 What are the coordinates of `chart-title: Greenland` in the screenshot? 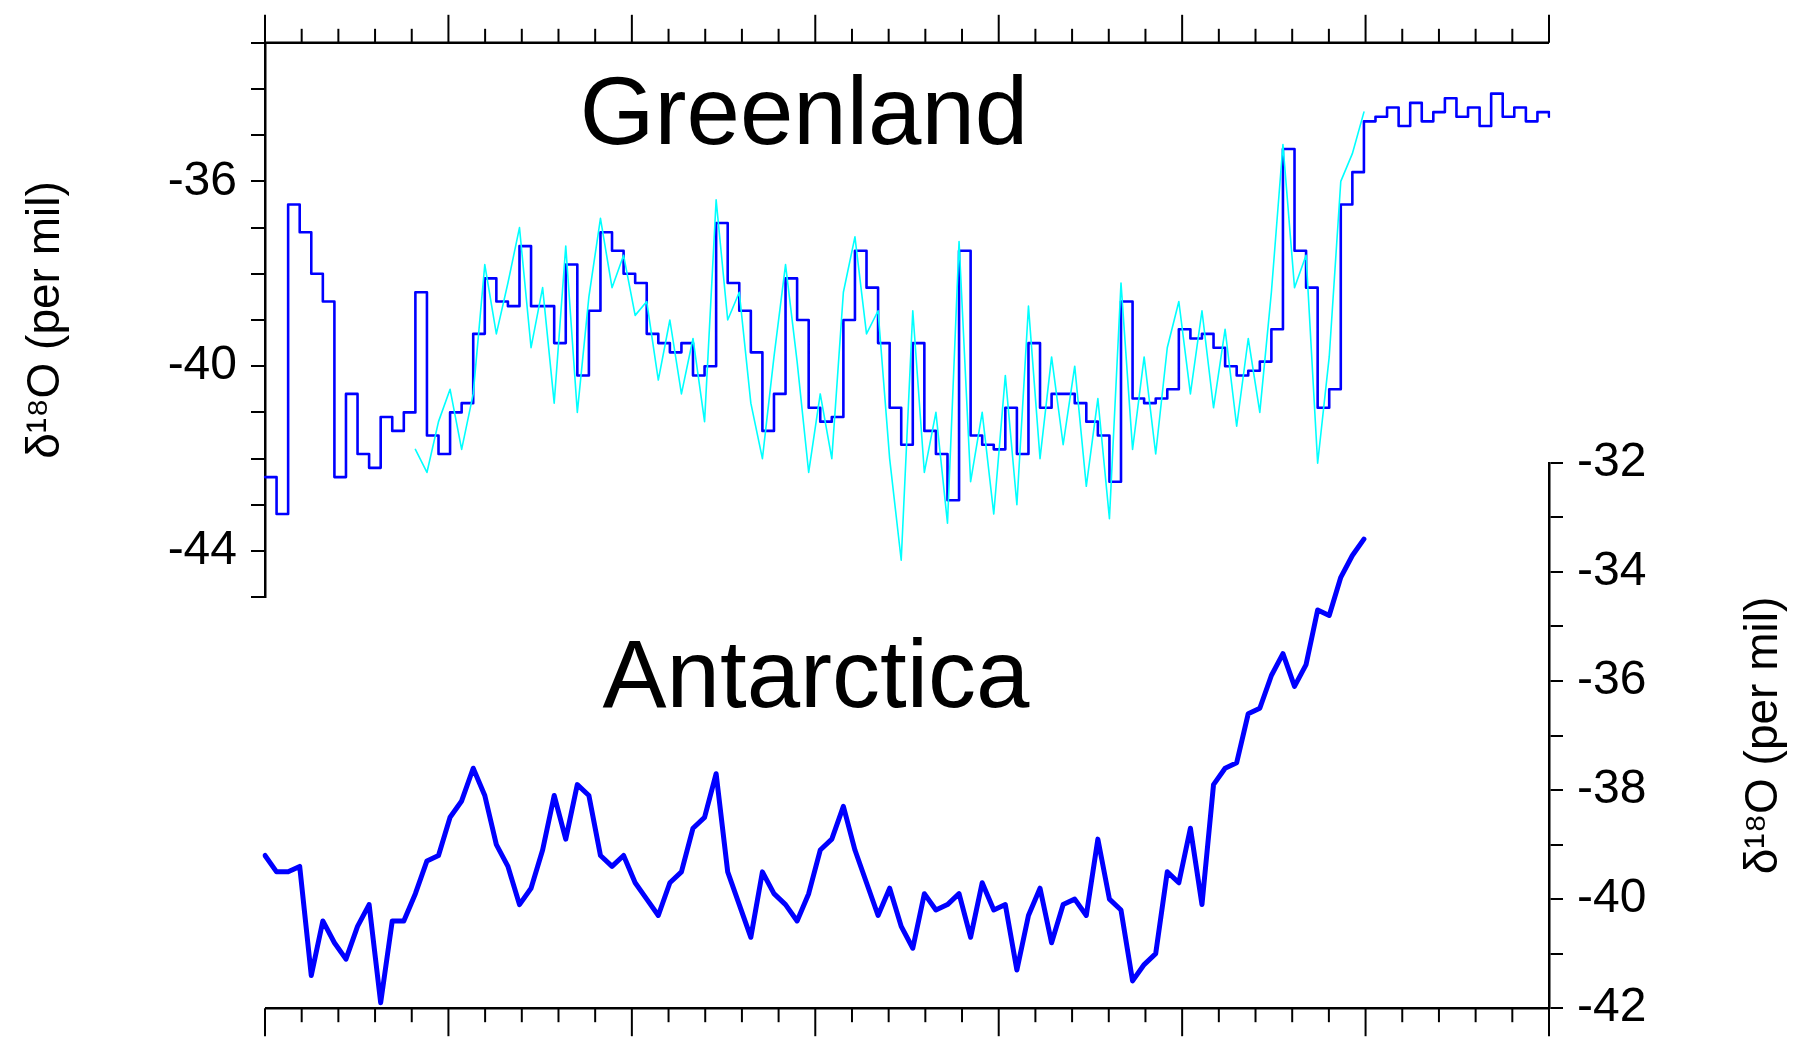 It's located at (804, 110).